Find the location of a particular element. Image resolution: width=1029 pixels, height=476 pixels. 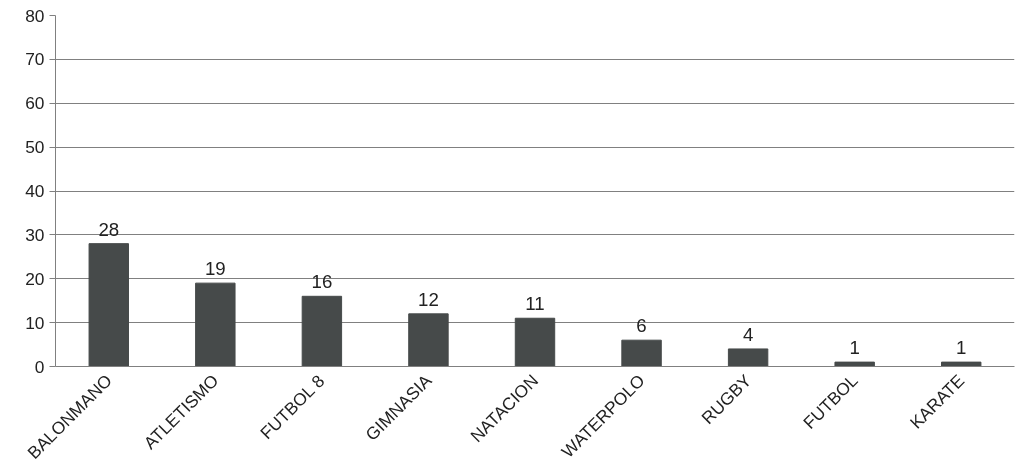

y-tick-label: 70 is located at coordinates (35, 59).